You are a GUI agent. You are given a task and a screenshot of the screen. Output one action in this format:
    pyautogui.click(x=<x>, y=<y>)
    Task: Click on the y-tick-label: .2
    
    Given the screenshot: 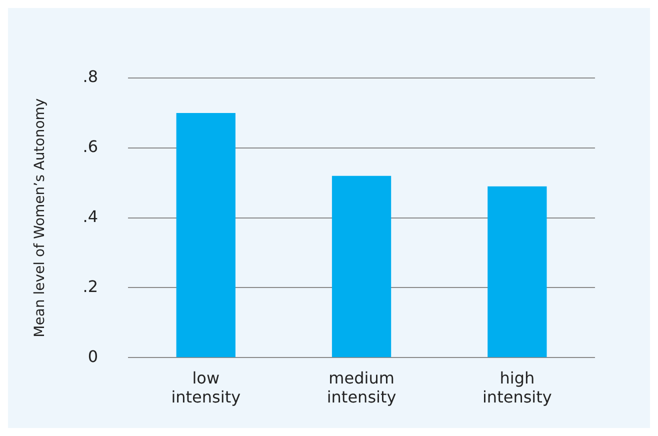 What is the action you would take?
    pyautogui.click(x=90, y=286)
    